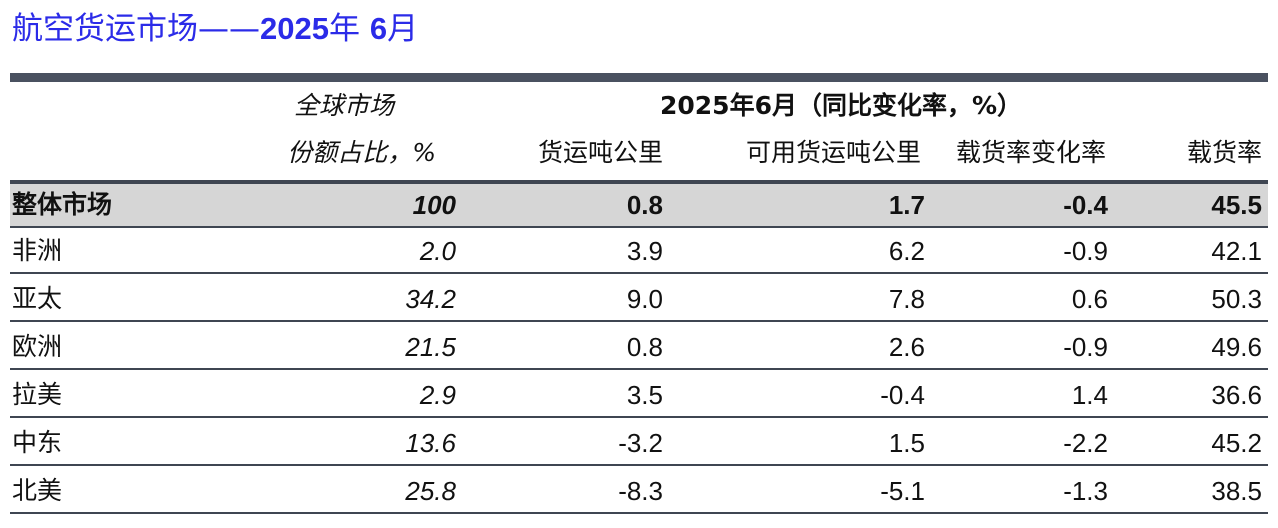 The image size is (1278, 528). What do you see at coordinates (378, 28) in the screenshot?
I see `title-month: 6` at bounding box center [378, 28].